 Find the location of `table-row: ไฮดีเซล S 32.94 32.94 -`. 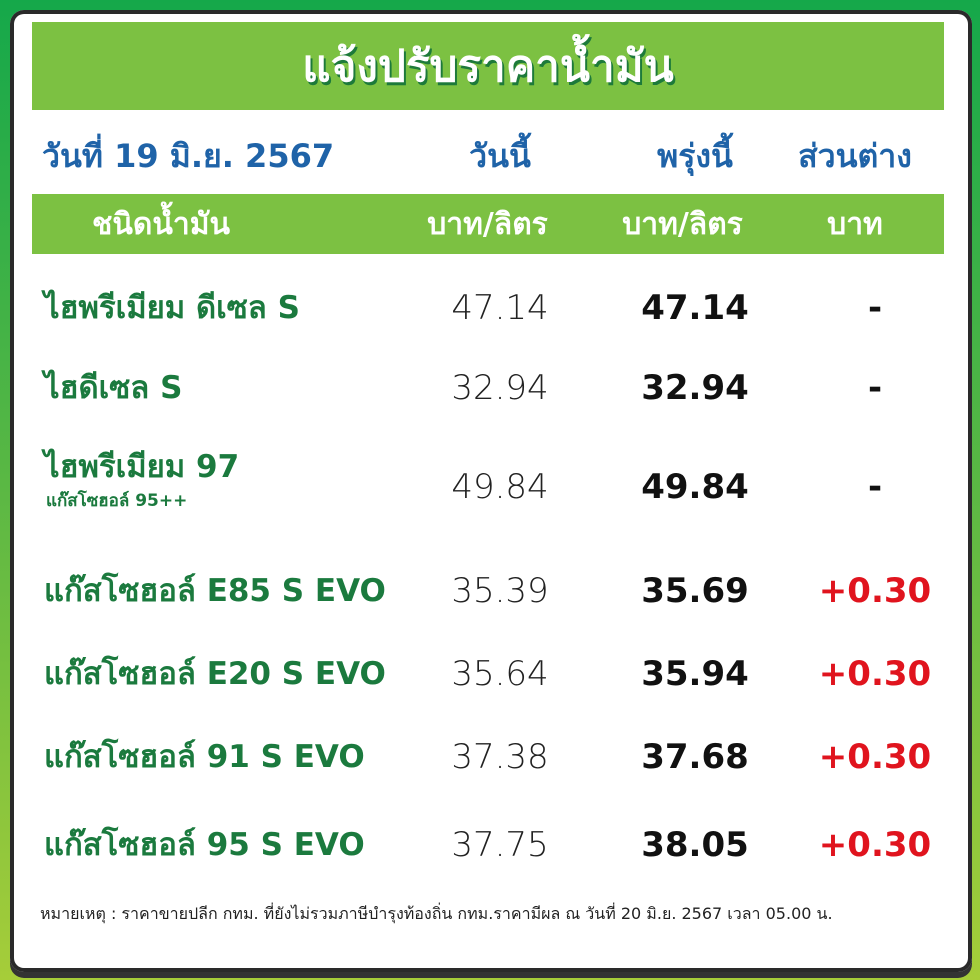

table-row: ไฮดีเซล S 32.94 32.94 - is located at coordinates (490, 388).